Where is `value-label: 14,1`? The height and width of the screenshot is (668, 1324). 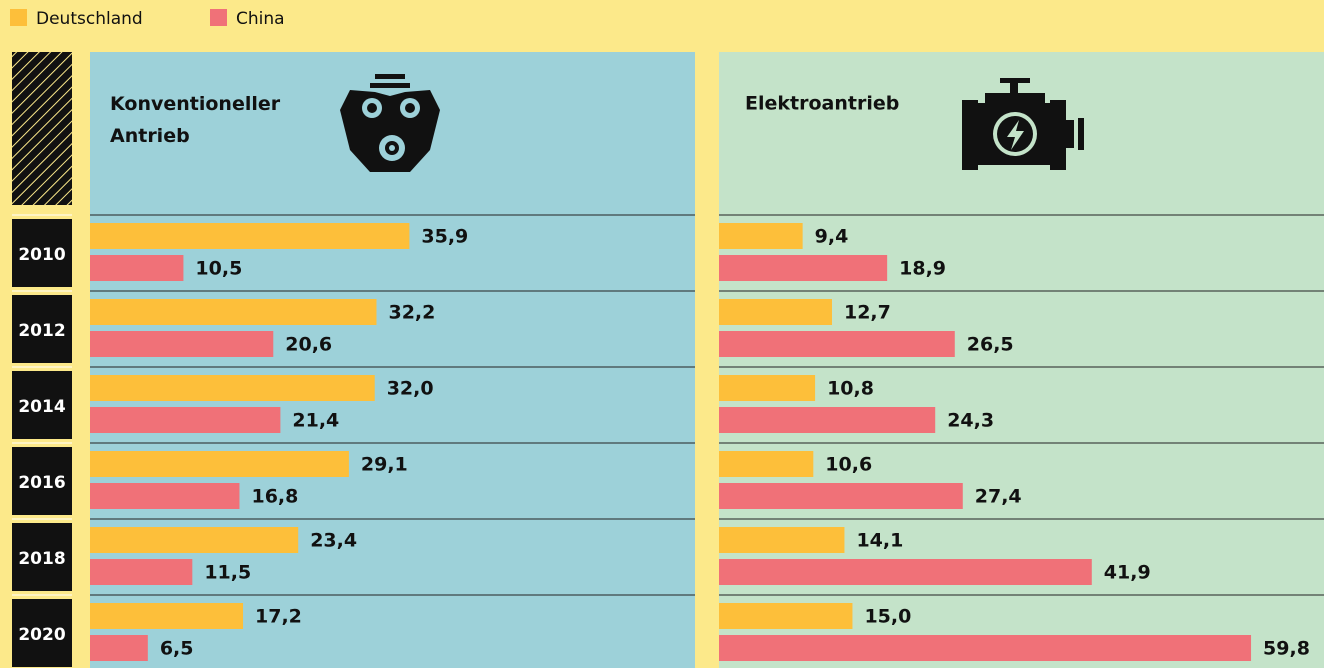
value-label: 14,1 is located at coordinates (879, 541).